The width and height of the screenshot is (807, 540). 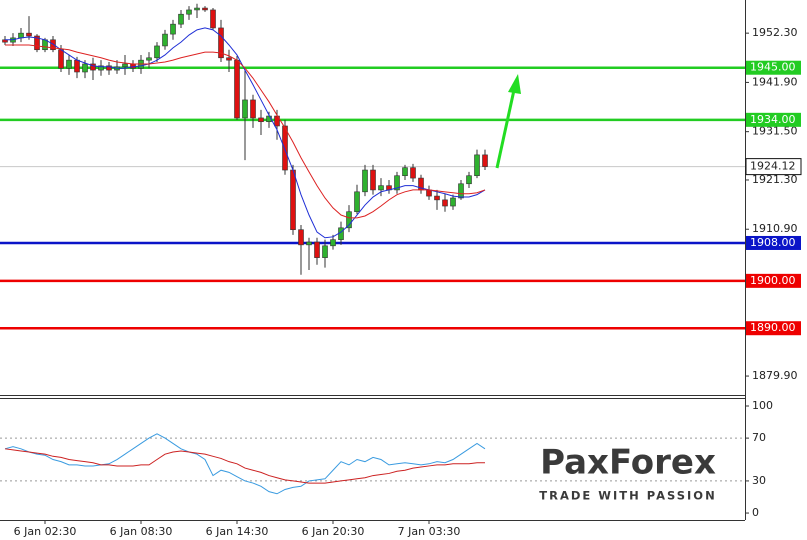 What do you see at coordinates (755, 512) in the screenshot?
I see `y-tick-label: 0` at bounding box center [755, 512].